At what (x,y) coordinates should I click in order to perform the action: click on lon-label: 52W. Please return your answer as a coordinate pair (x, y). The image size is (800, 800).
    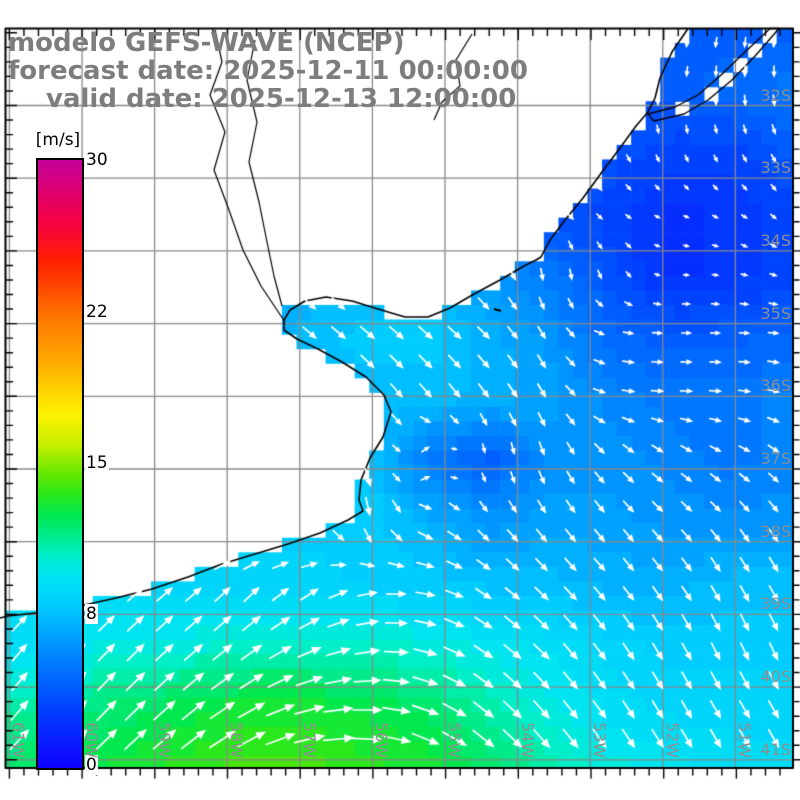
    Looking at the image, I should click on (672, 740).